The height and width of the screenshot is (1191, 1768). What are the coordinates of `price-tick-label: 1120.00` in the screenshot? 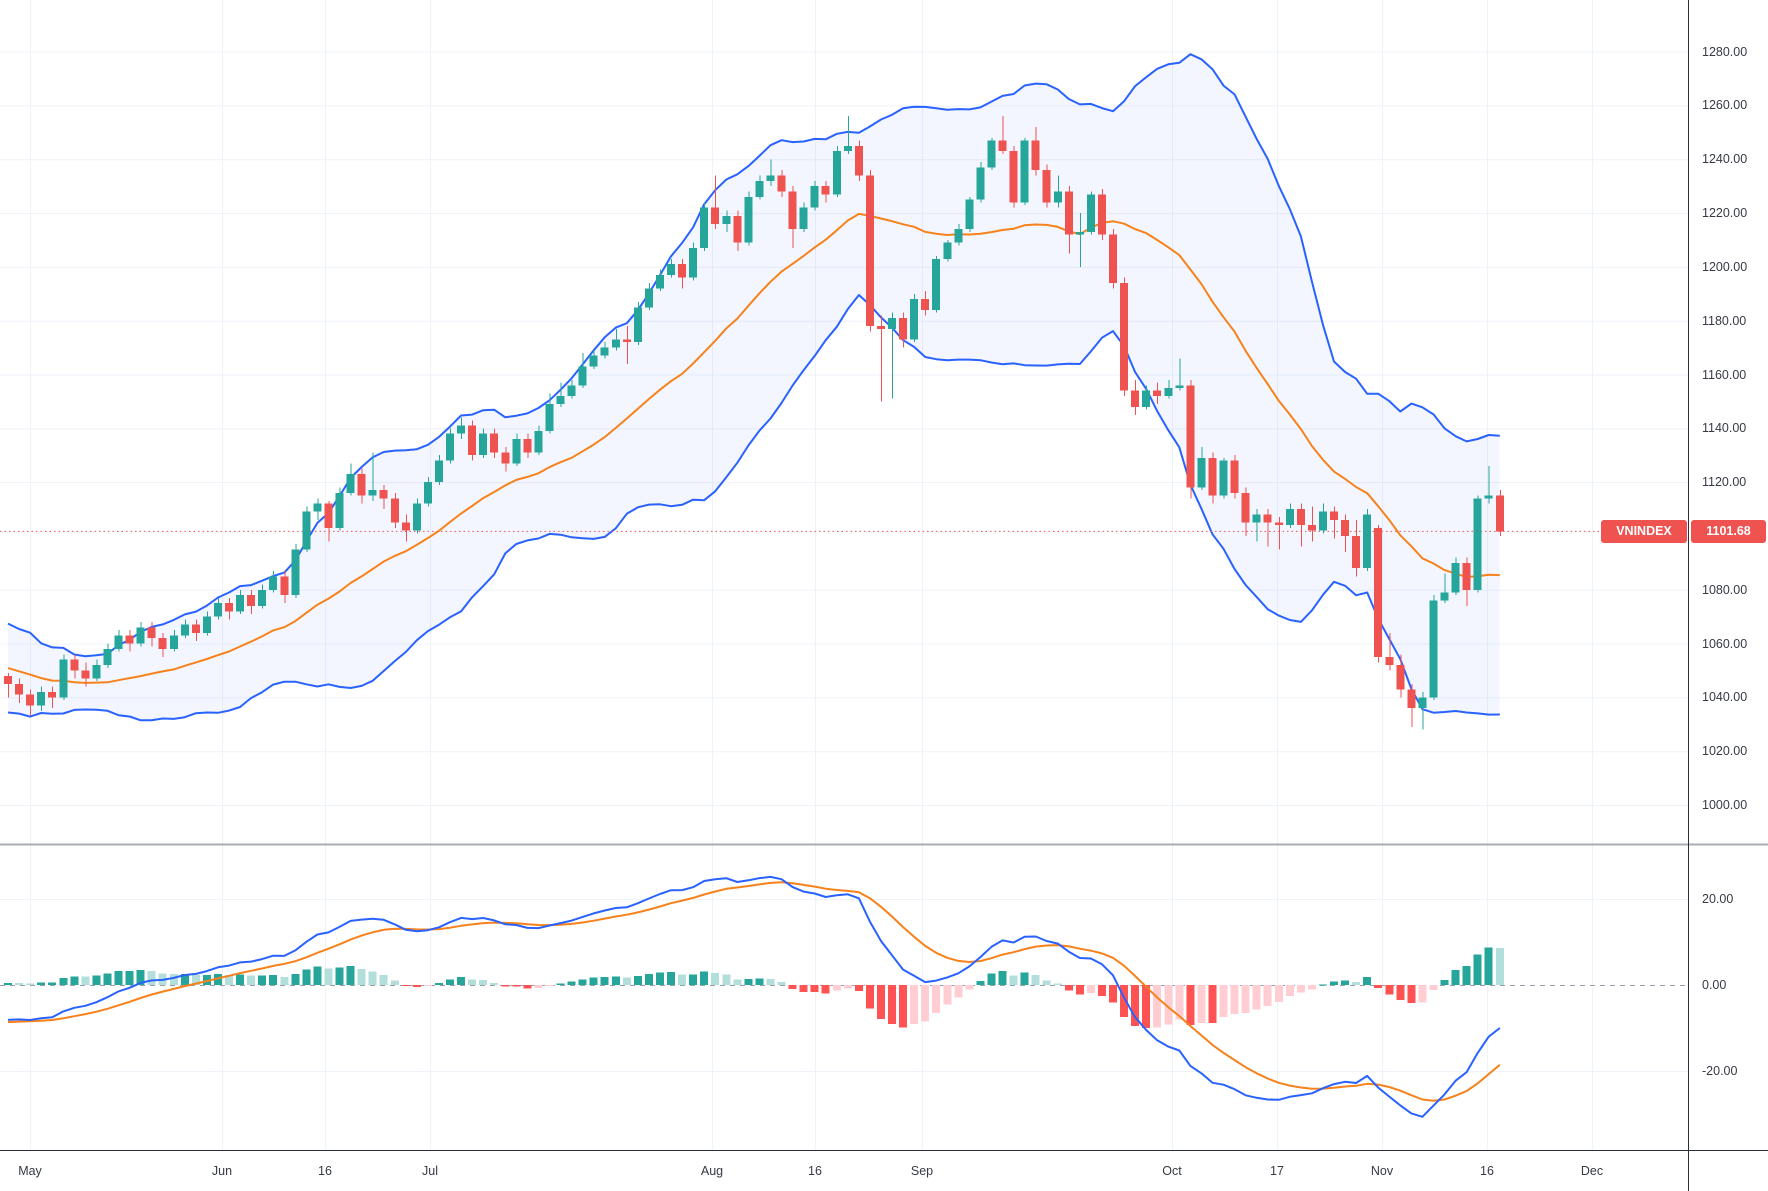 It's located at (1724, 482).